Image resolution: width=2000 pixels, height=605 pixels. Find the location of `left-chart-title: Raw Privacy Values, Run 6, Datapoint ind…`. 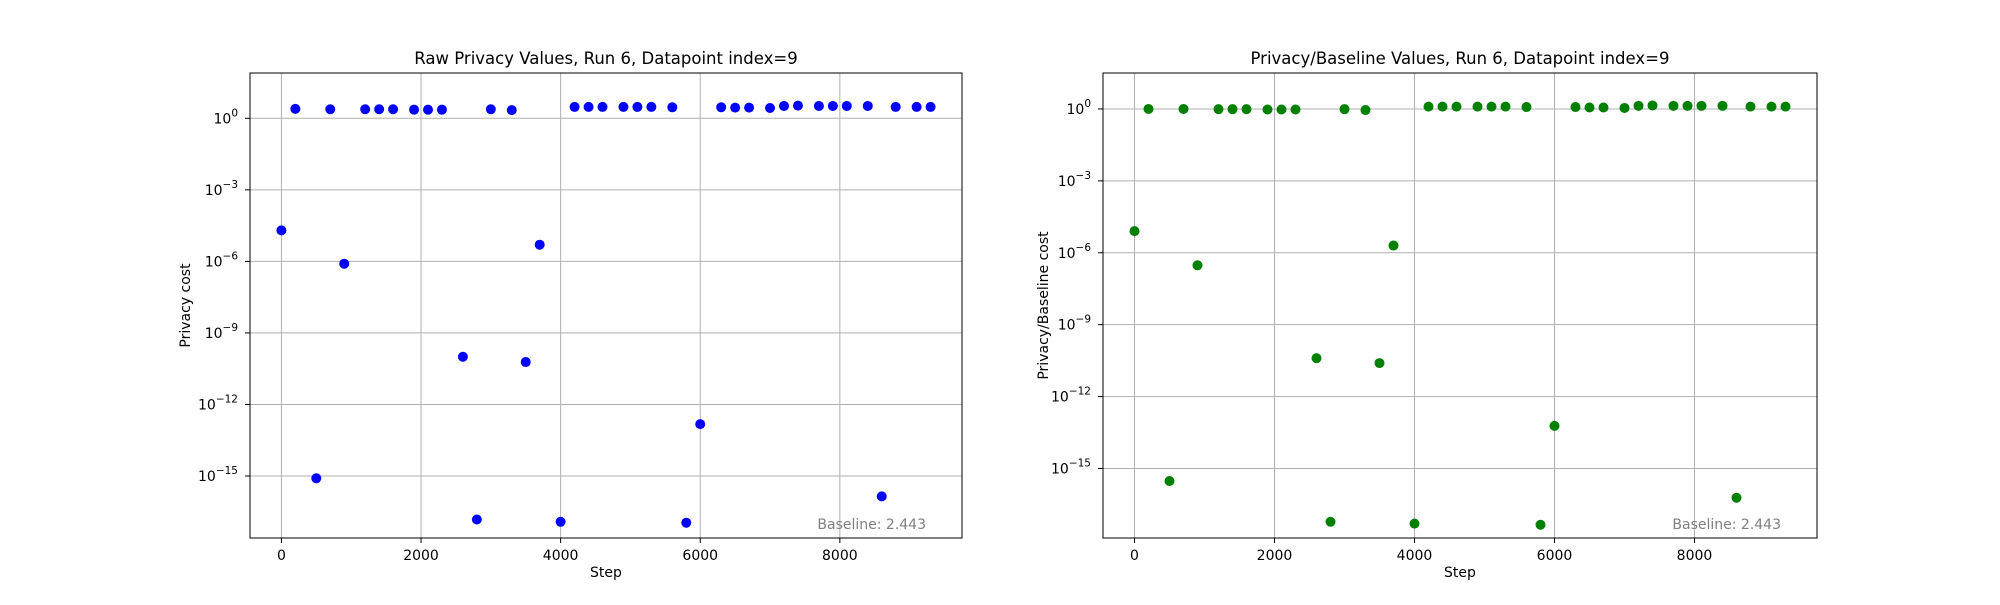

left-chart-title: Raw Privacy Values, Run 6, Datapoint ind… is located at coordinates (605, 58).